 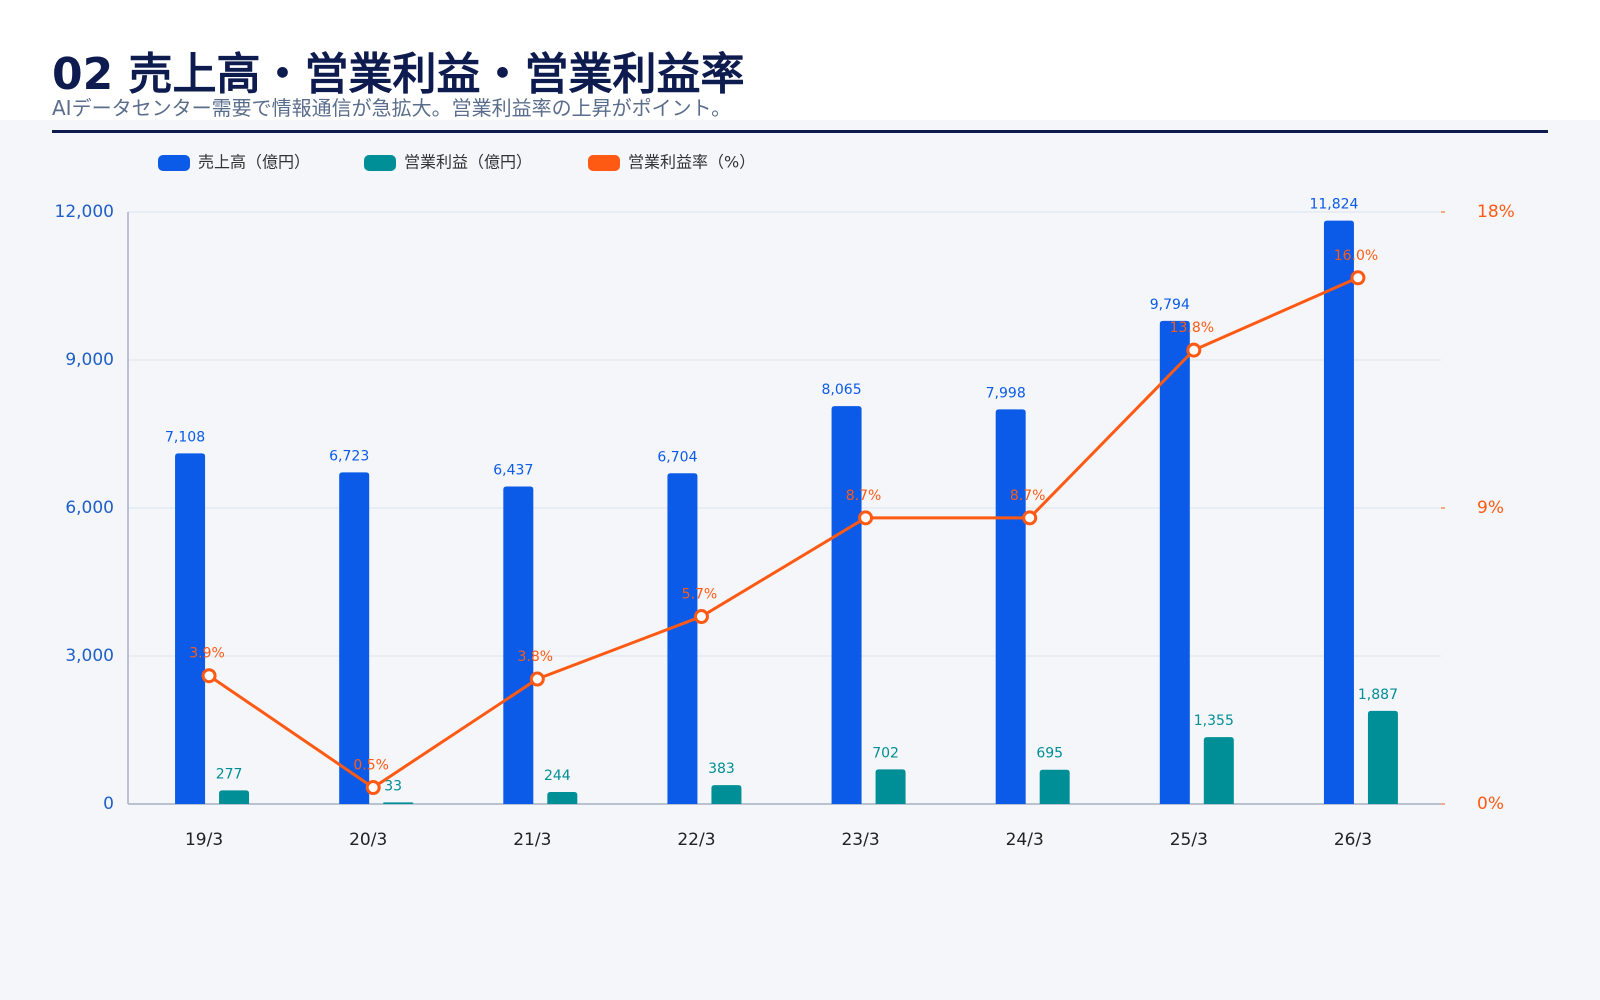 I want to click on data-label: 33, so click(x=393, y=786).